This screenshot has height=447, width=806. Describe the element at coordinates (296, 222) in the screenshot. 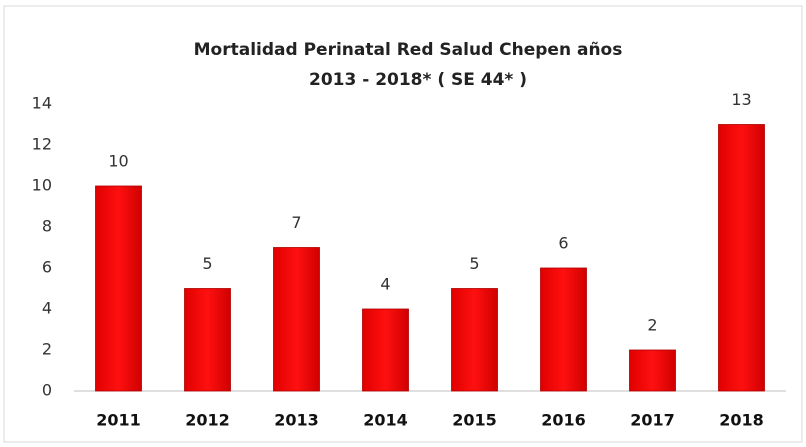

I see `value-label: 7` at that location.